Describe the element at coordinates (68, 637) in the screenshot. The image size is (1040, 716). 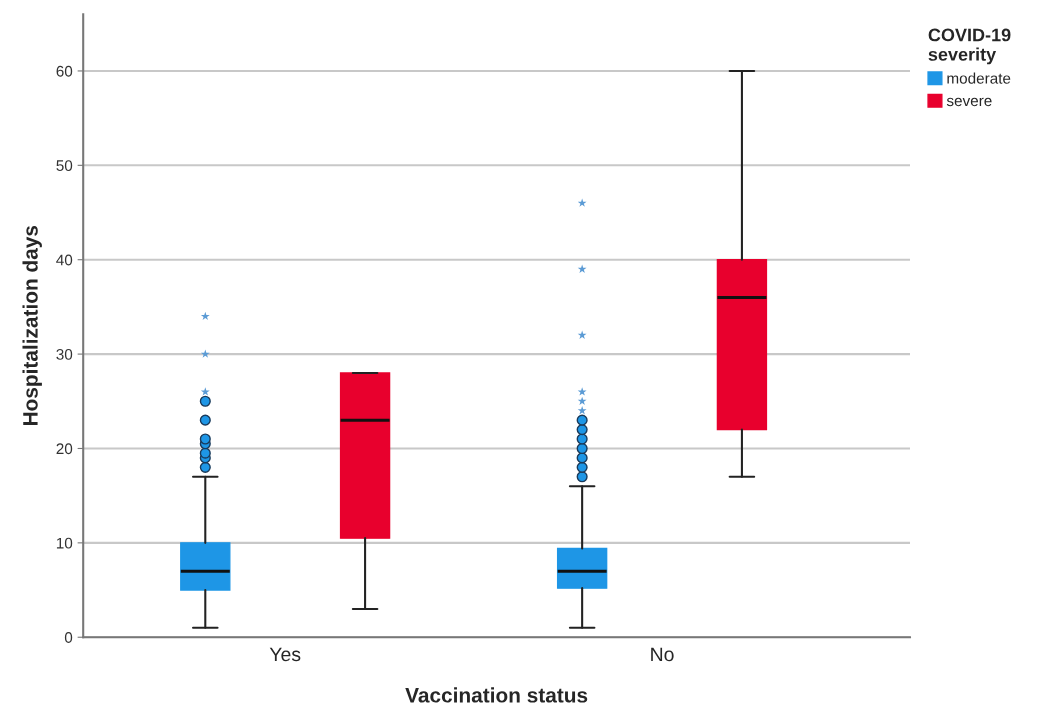
I see `y-tick-label: 0` at that location.